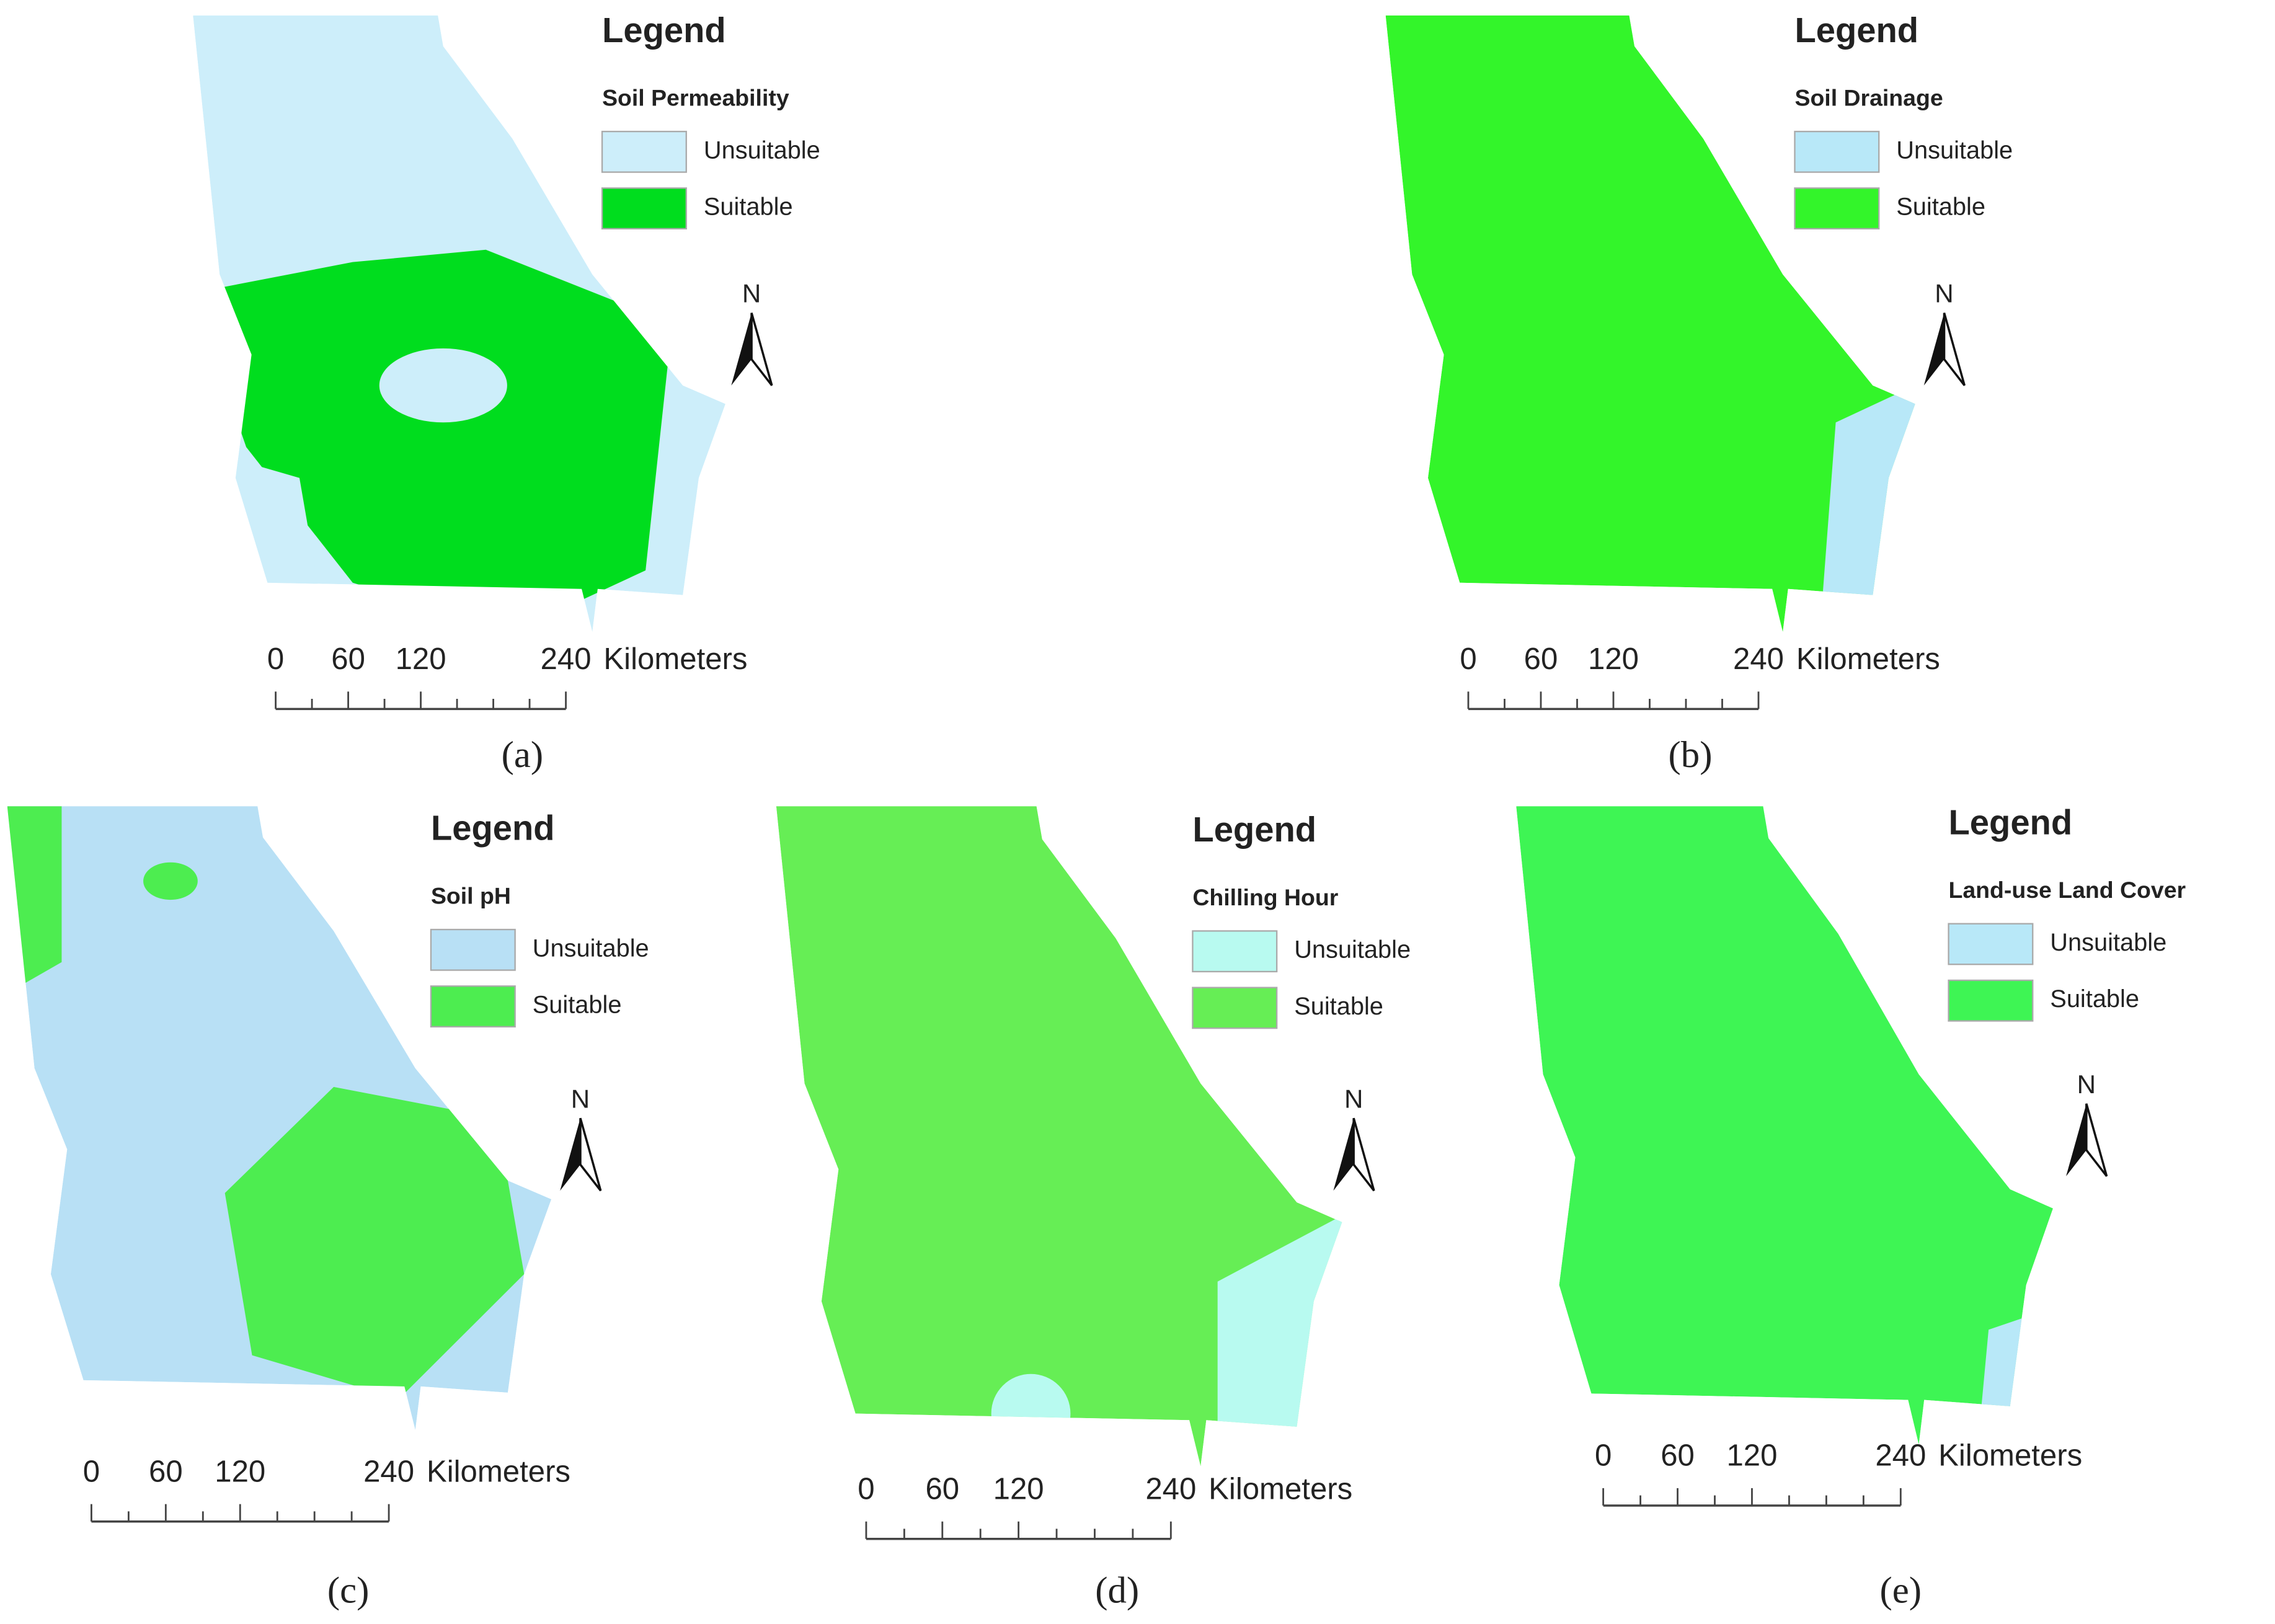  What do you see at coordinates (1117, 1591) in the screenshot?
I see `caption: (d)` at bounding box center [1117, 1591].